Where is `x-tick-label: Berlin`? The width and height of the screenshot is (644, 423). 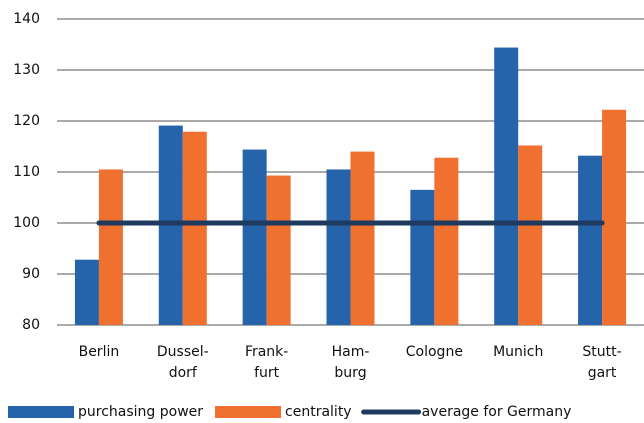 x-tick-label: Berlin is located at coordinates (99, 352).